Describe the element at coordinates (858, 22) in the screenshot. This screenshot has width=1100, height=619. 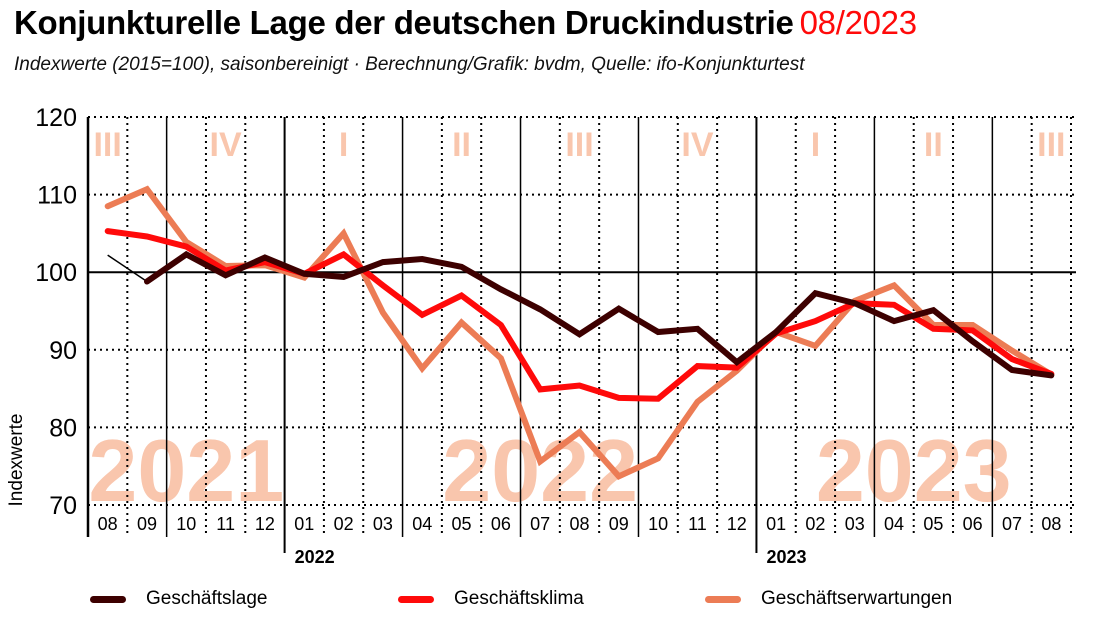
I see `title-date: 08/2023` at that location.